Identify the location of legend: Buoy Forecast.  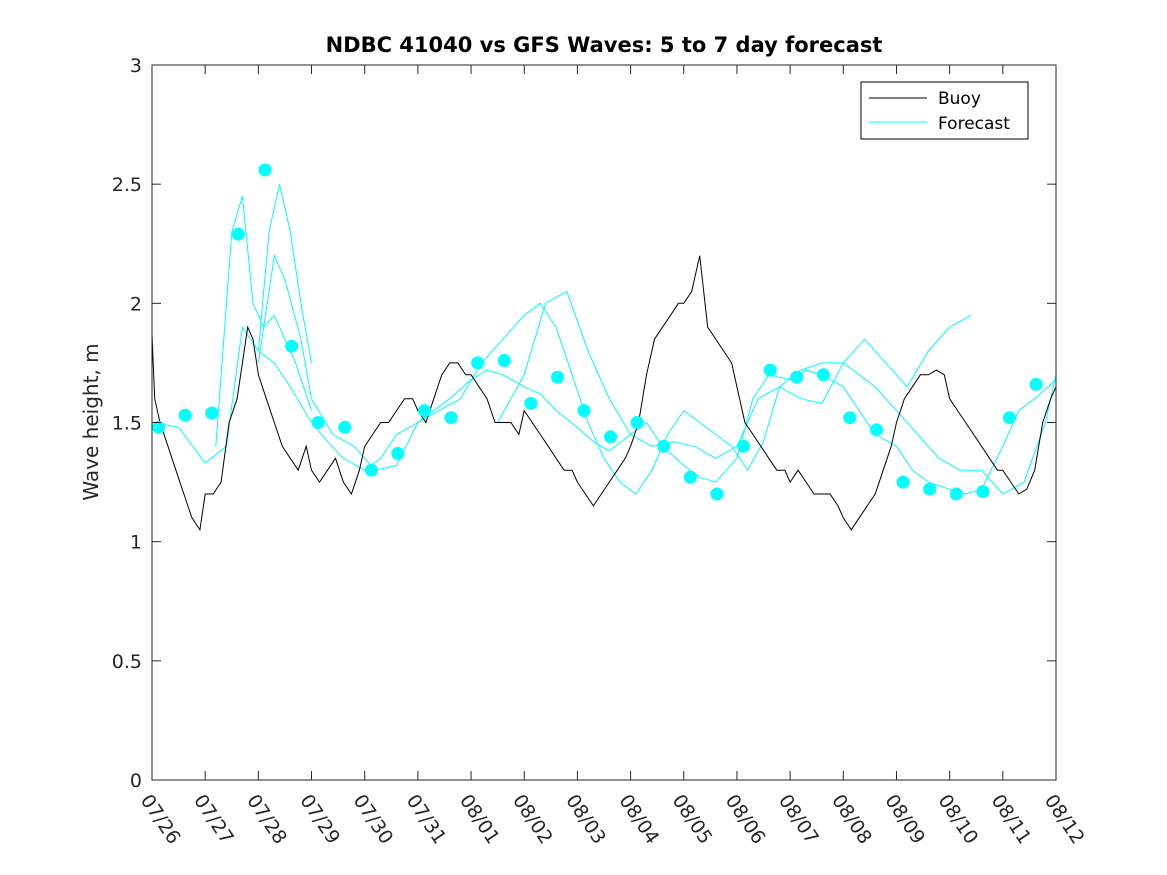
(944, 110).